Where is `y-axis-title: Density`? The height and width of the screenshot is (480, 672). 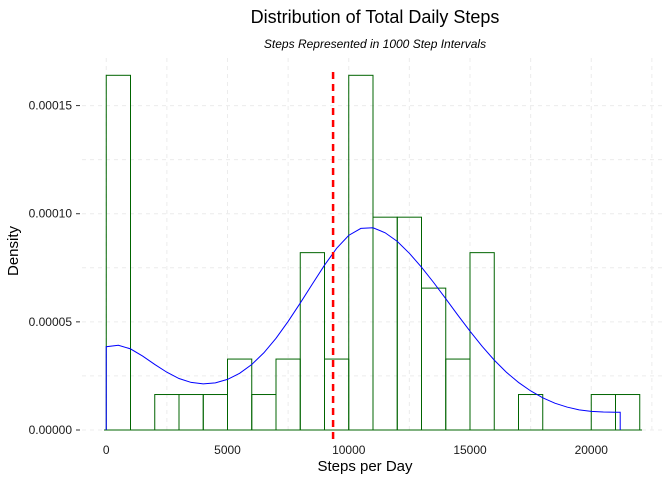 y-axis-title: Density is located at coordinates (13, 250).